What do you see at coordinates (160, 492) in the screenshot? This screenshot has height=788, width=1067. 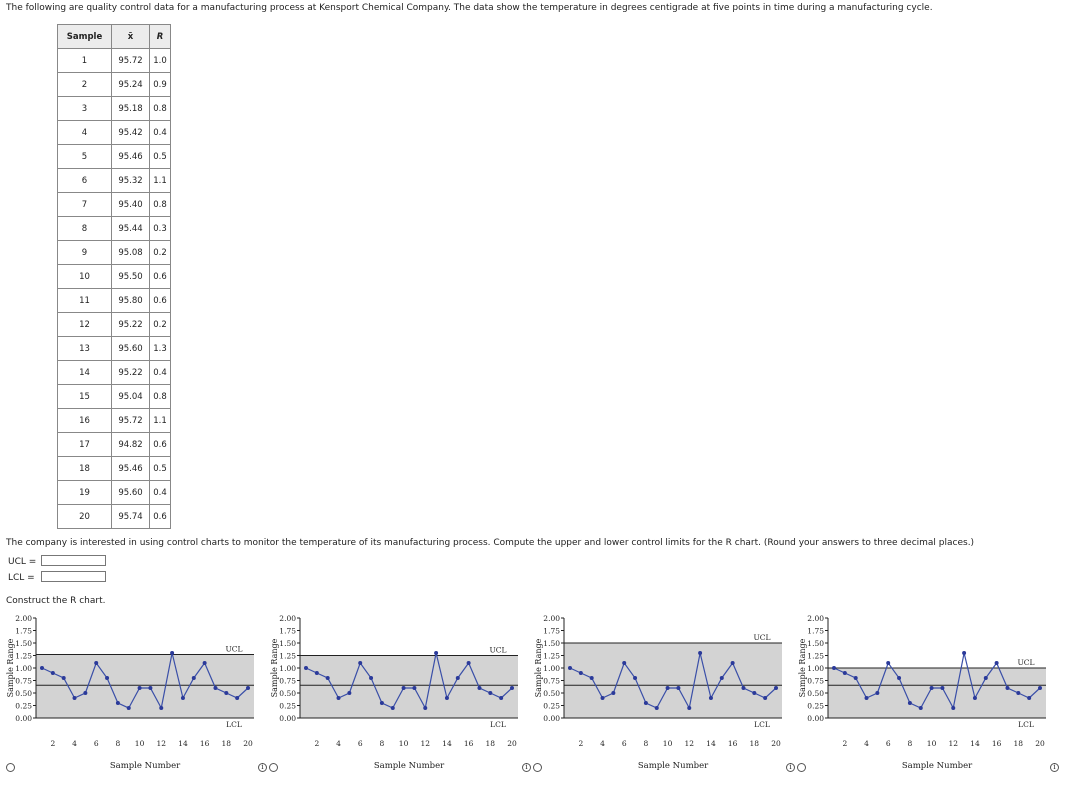 I see `range-cell: 0.4` at bounding box center [160, 492].